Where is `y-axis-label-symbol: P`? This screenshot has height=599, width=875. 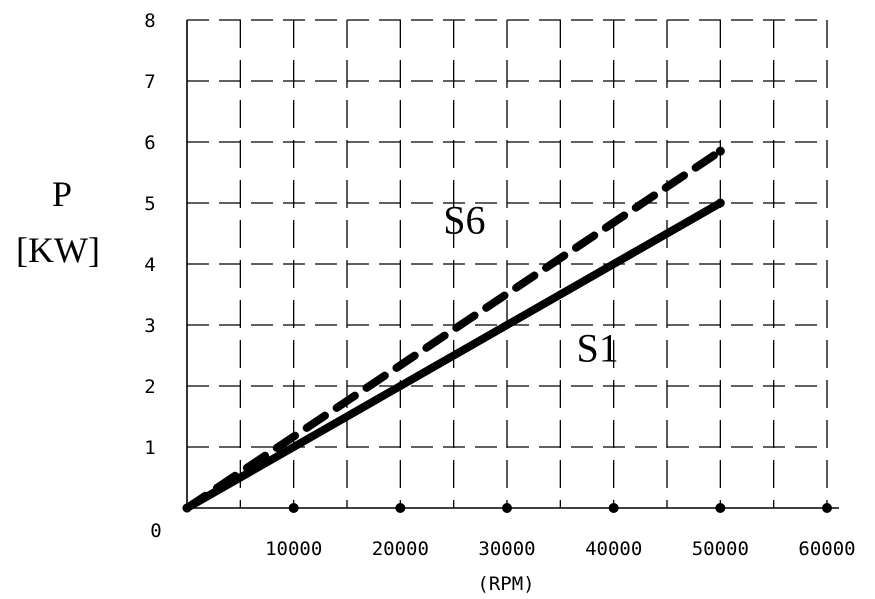 y-axis-label-symbol: P is located at coordinates (62, 194).